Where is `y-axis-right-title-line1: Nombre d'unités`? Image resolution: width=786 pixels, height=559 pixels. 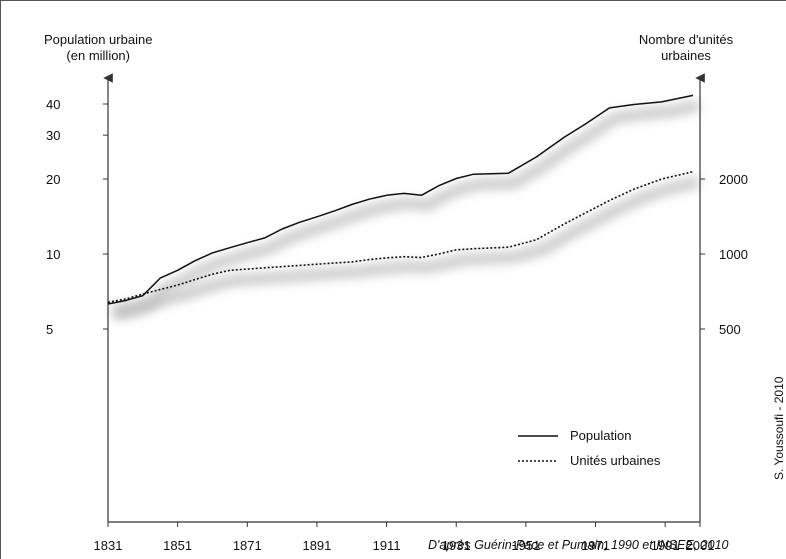 y-axis-right-title-line1: Nombre d'unités is located at coordinates (686, 39).